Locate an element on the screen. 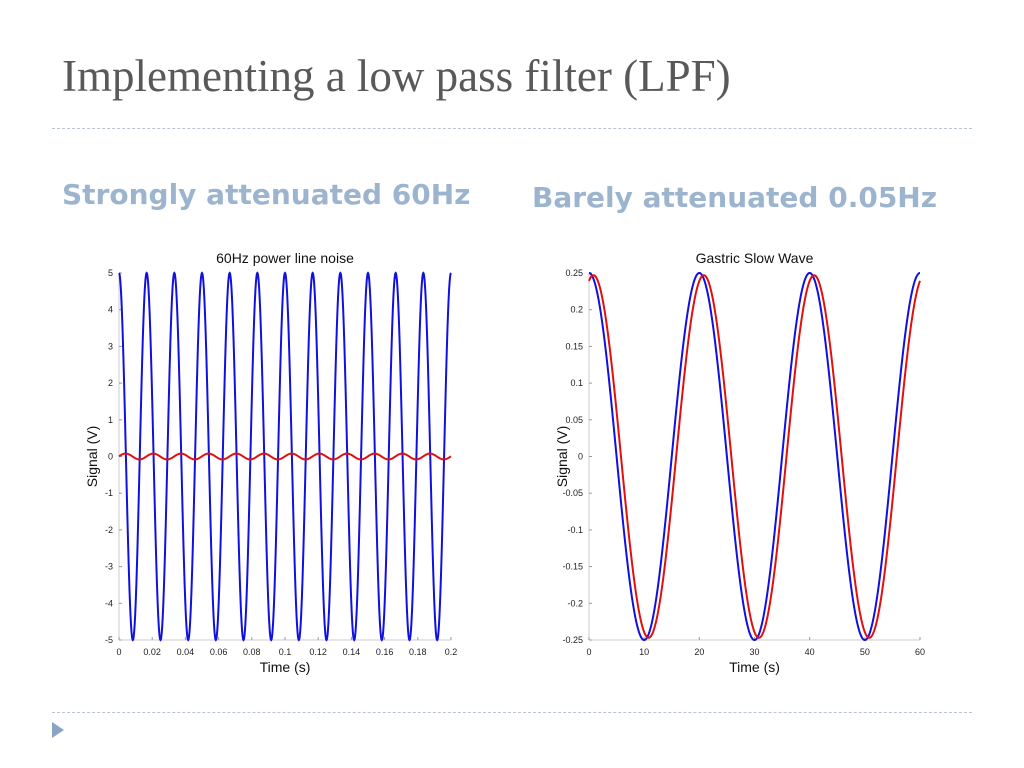 The image size is (1024, 768). y-tick-label: 3 is located at coordinates (110, 346).